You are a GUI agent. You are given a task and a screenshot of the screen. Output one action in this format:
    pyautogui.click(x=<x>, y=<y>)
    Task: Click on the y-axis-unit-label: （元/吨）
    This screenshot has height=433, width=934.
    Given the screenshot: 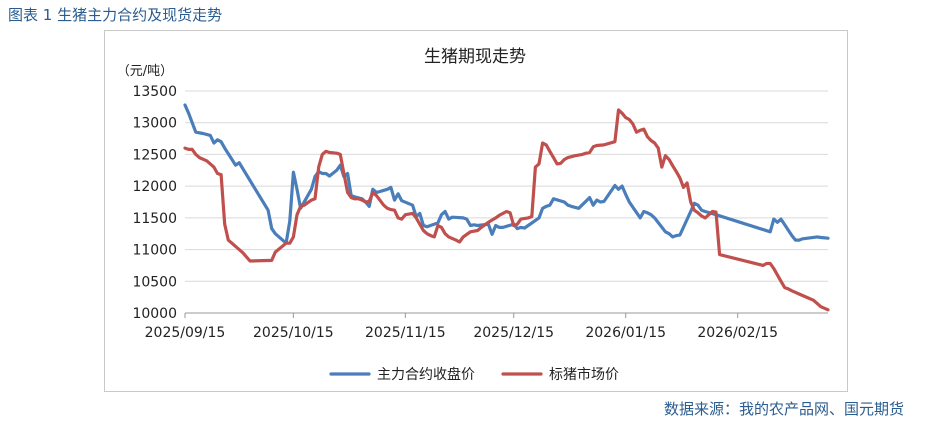 What is the action you would take?
    pyautogui.click(x=145, y=71)
    